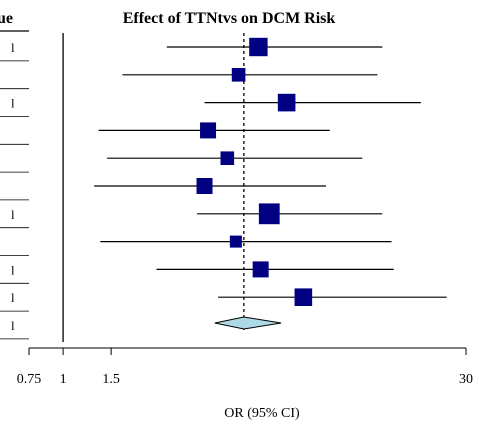 This screenshot has width=479, height=425. Describe the element at coordinates (29, 379) in the screenshot. I see `x-tick-label: 0.75` at that location.